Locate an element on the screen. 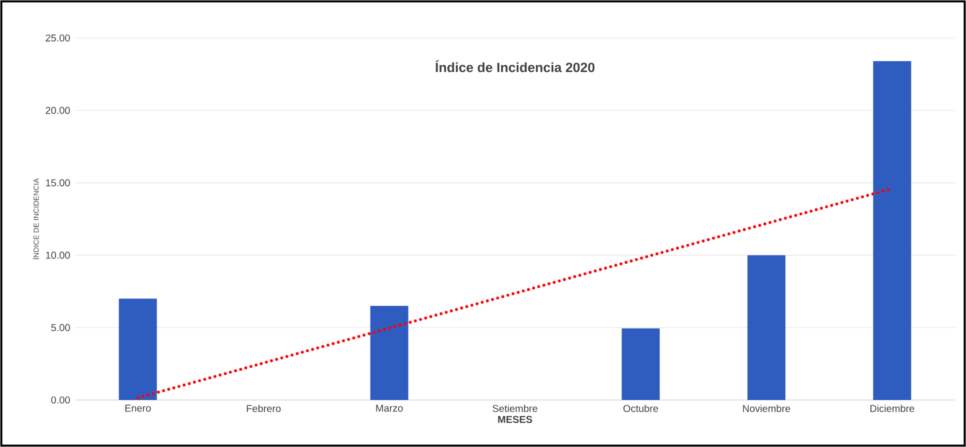  x-tick-label: Febrero is located at coordinates (263, 408).